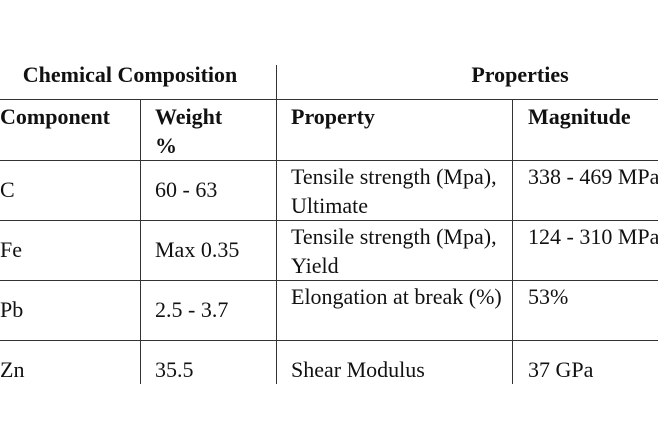  I want to click on table-cell: 37 GPa, so click(561, 369).